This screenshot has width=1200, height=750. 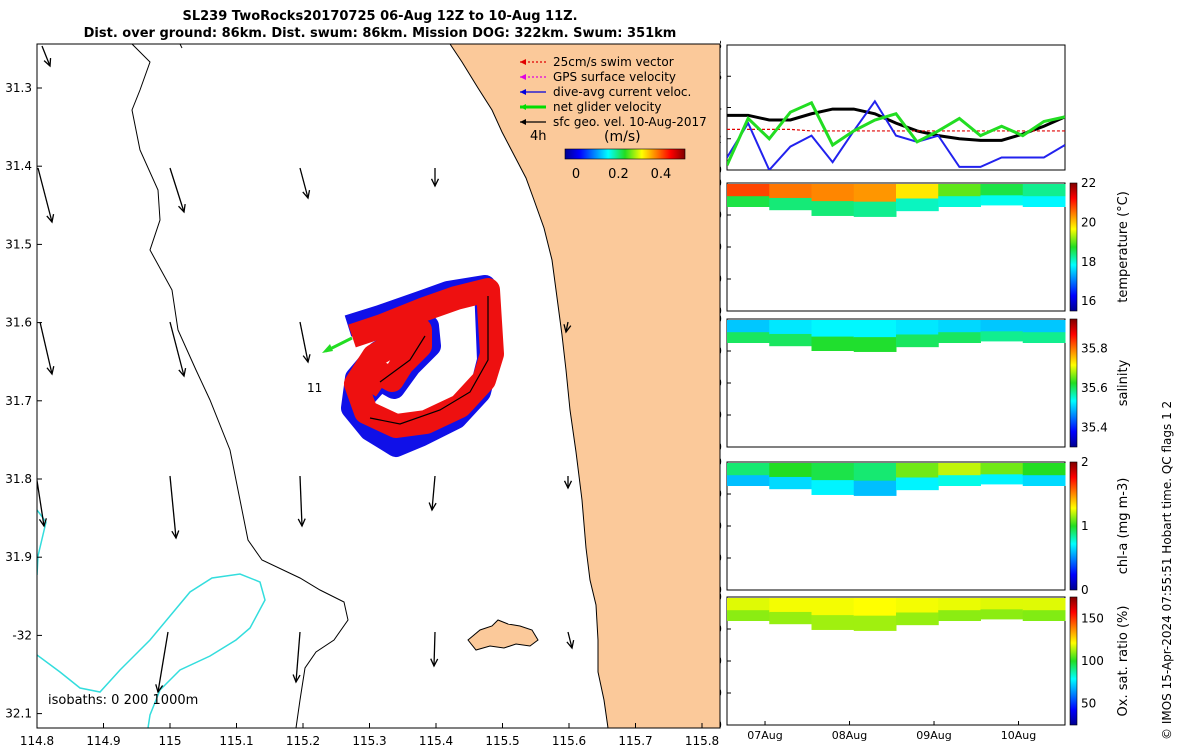 I want to click on legend-corner-label: 4h, so click(x=538, y=136).